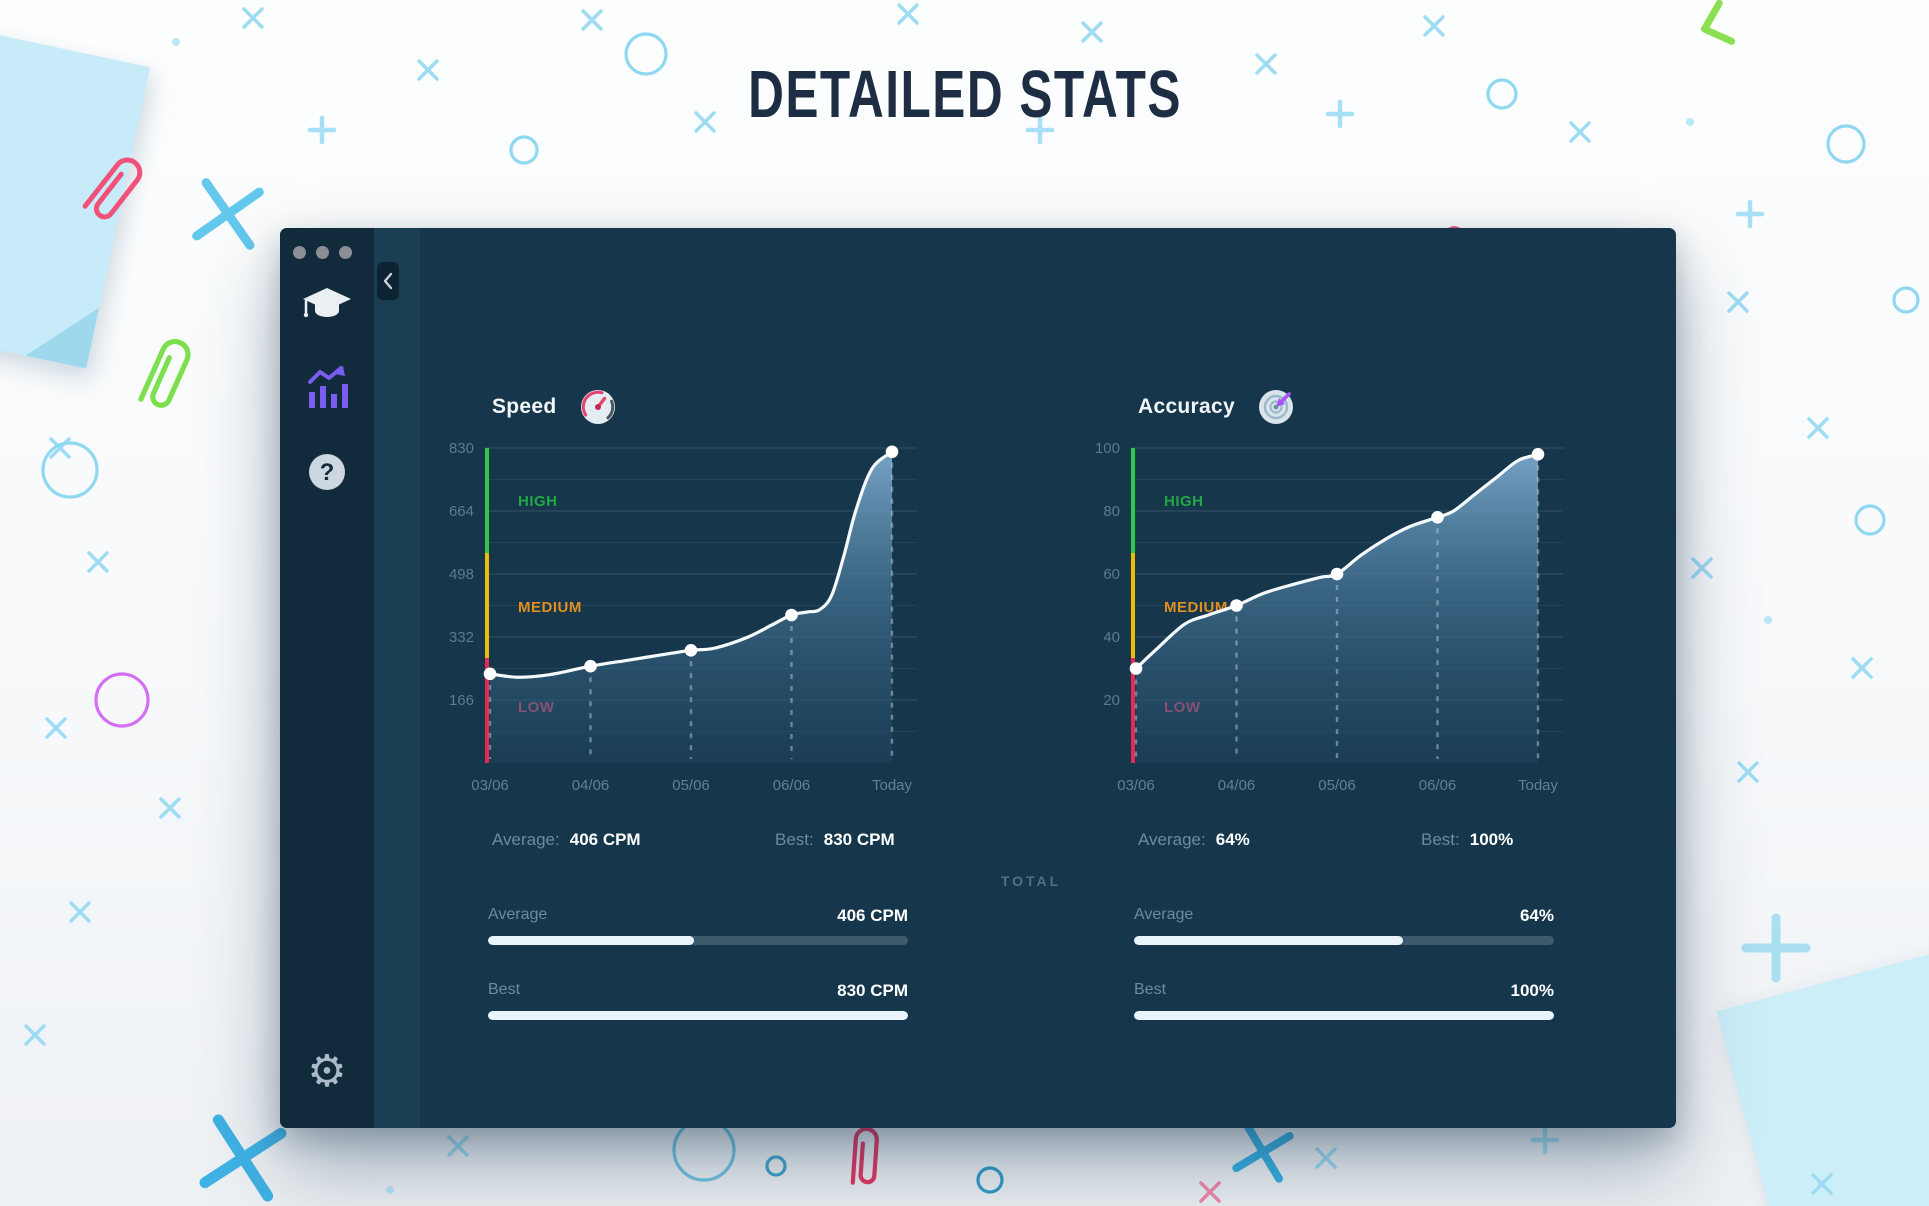 The height and width of the screenshot is (1206, 1929). I want to click on accuracy-title: Accuracy, so click(1186, 406).